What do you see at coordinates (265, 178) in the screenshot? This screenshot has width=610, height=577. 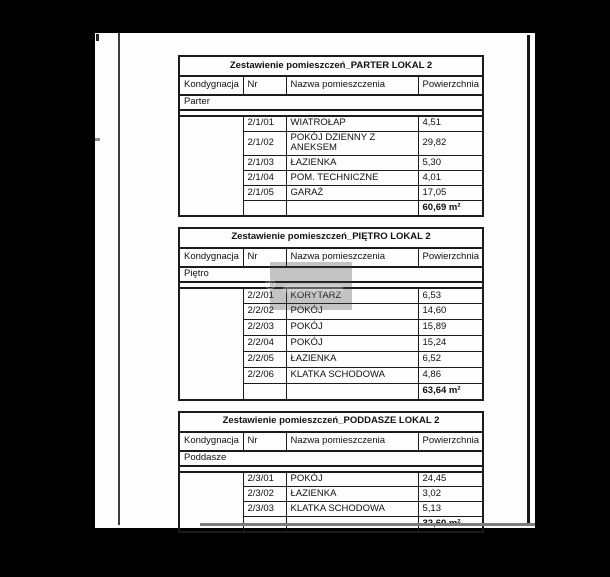 I see `room-nr: 2/1/04` at bounding box center [265, 178].